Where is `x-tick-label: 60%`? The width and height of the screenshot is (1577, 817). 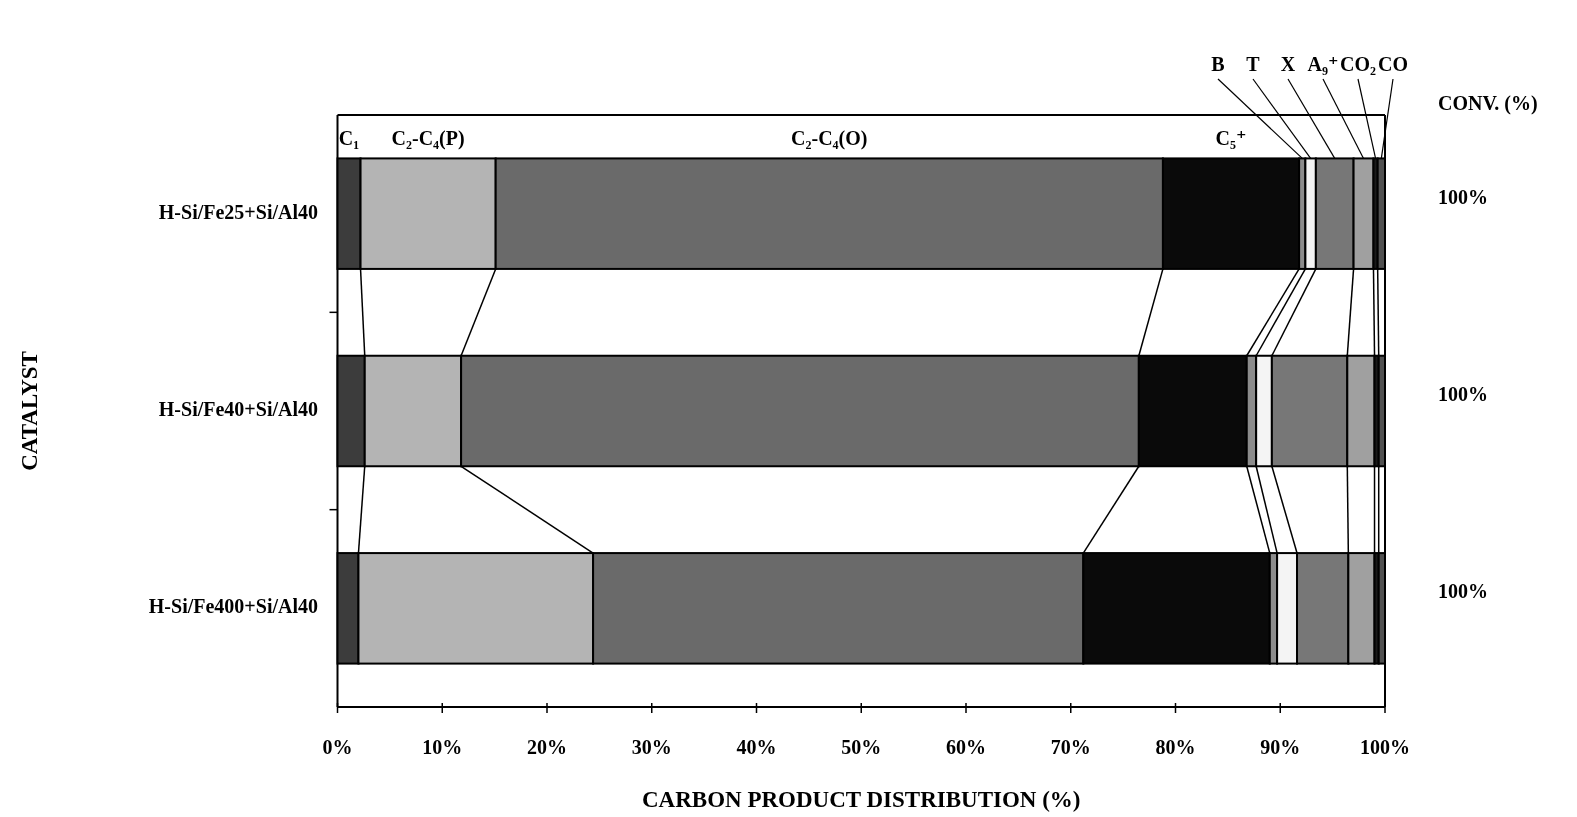
x-tick-label: 60% is located at coordinates (966, 746).